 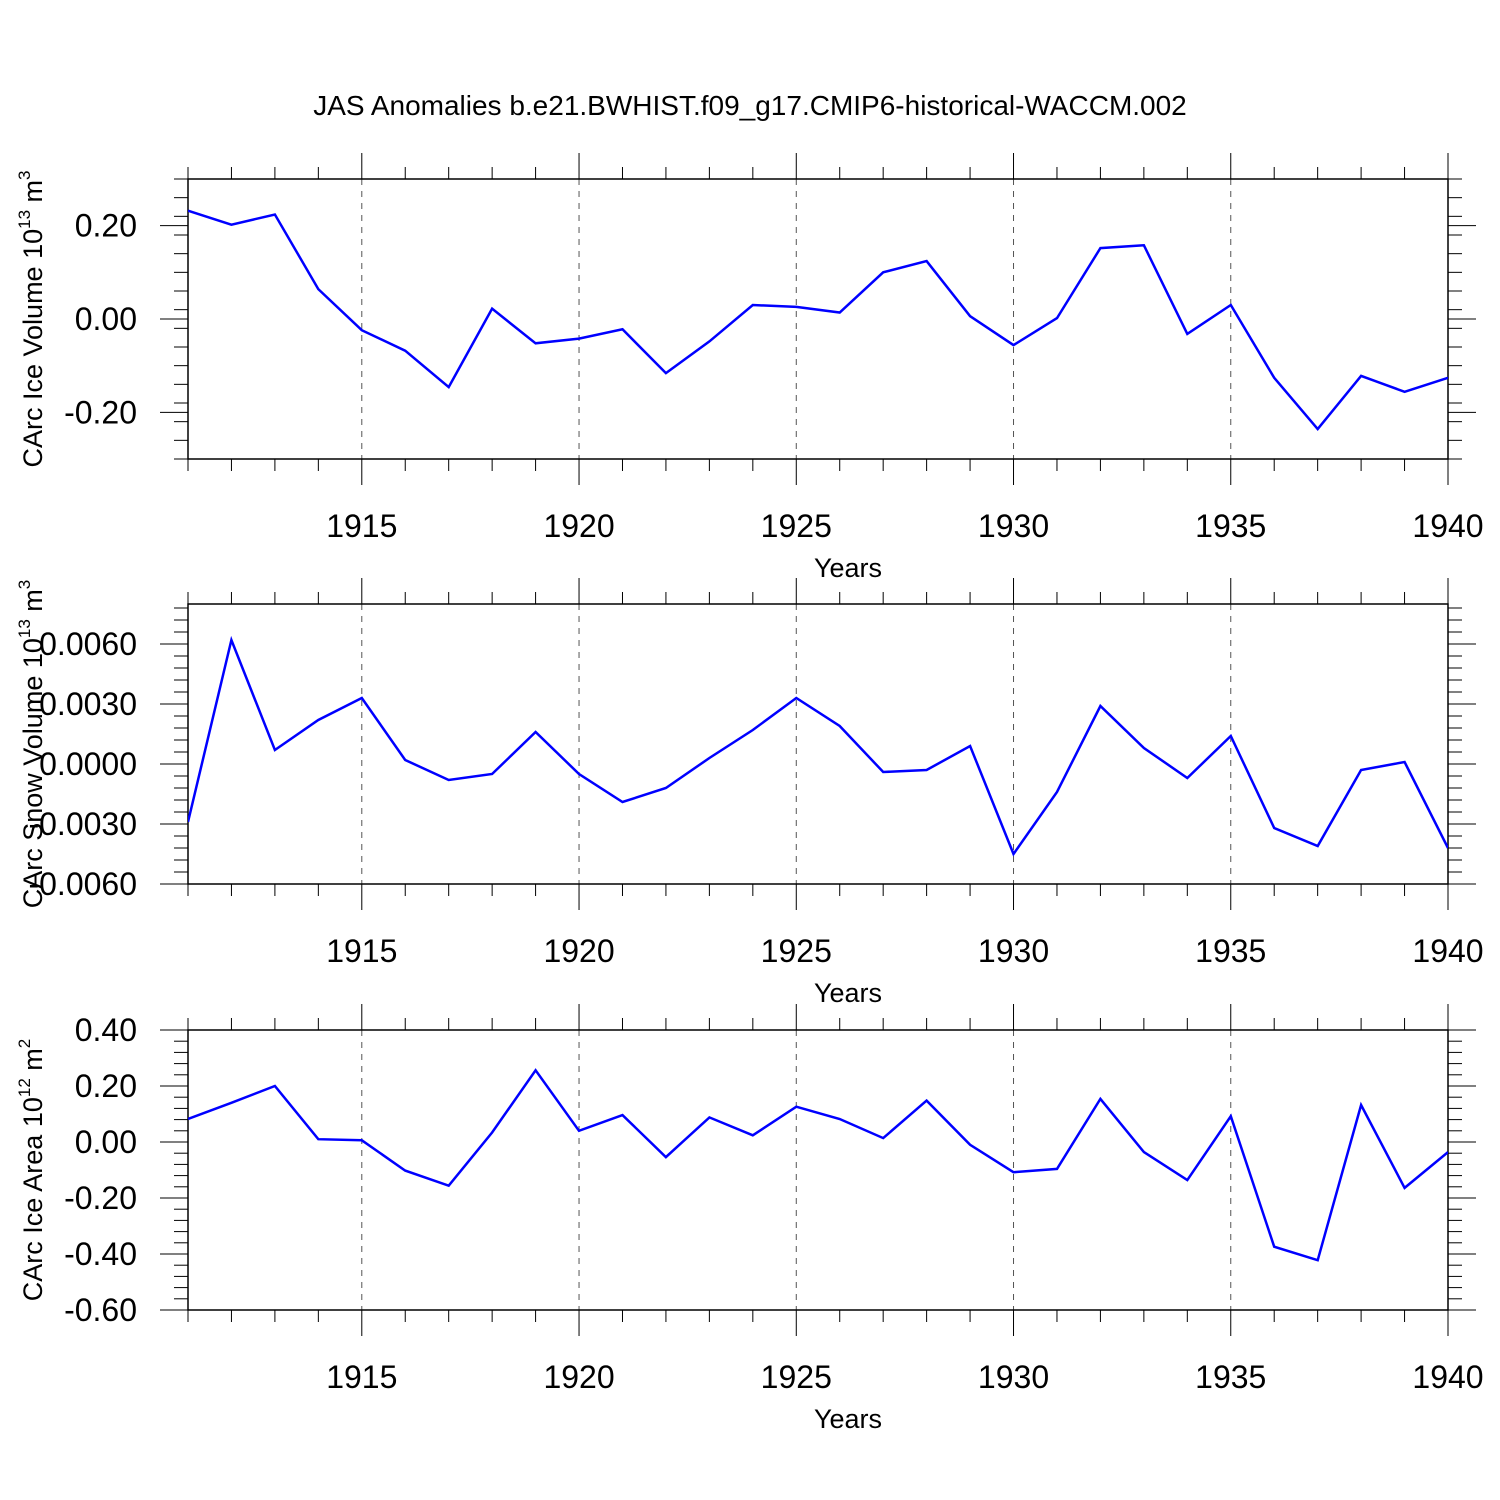 What do you see at coordinates (88, 704) in the screenshot?
I see `y-tick-label: 0.0030` at bounding box center [88, 704].